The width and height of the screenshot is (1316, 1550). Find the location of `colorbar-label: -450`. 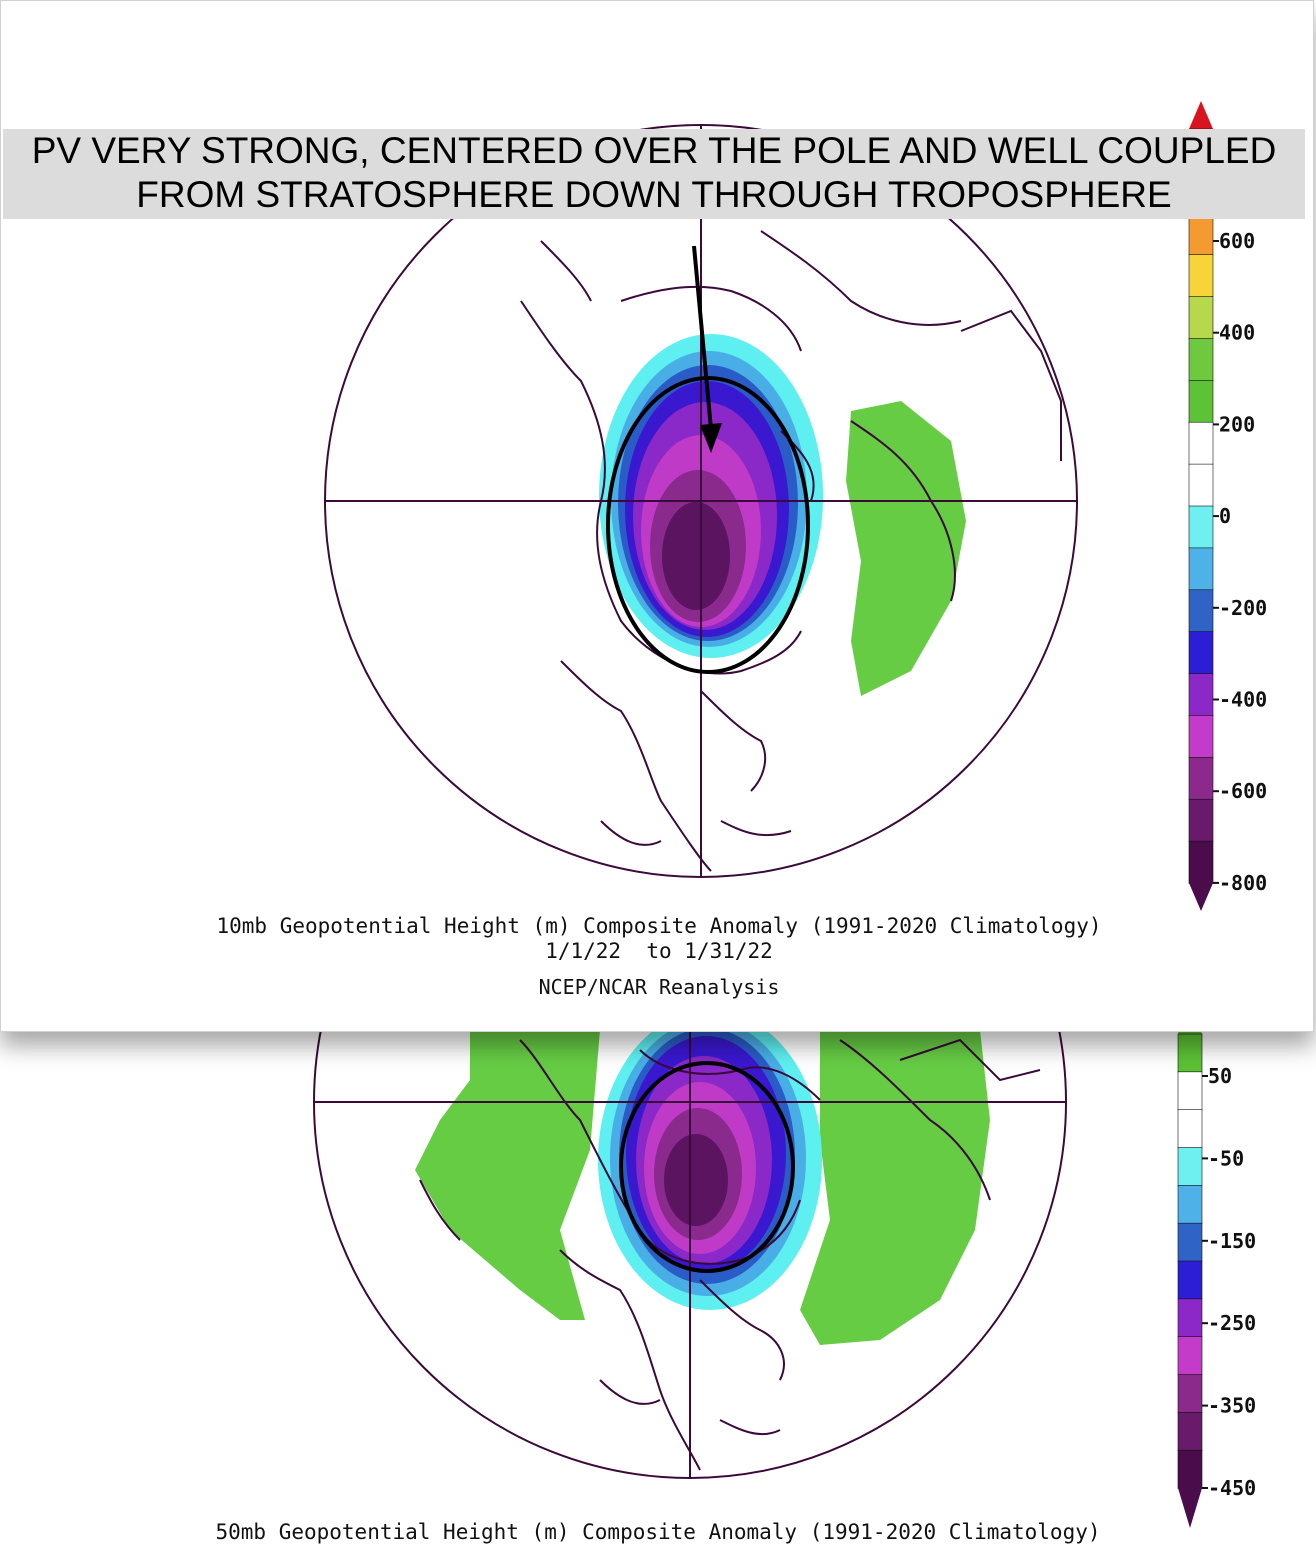

colorbar-label: -450 is located at coordinates (1232, 1488).